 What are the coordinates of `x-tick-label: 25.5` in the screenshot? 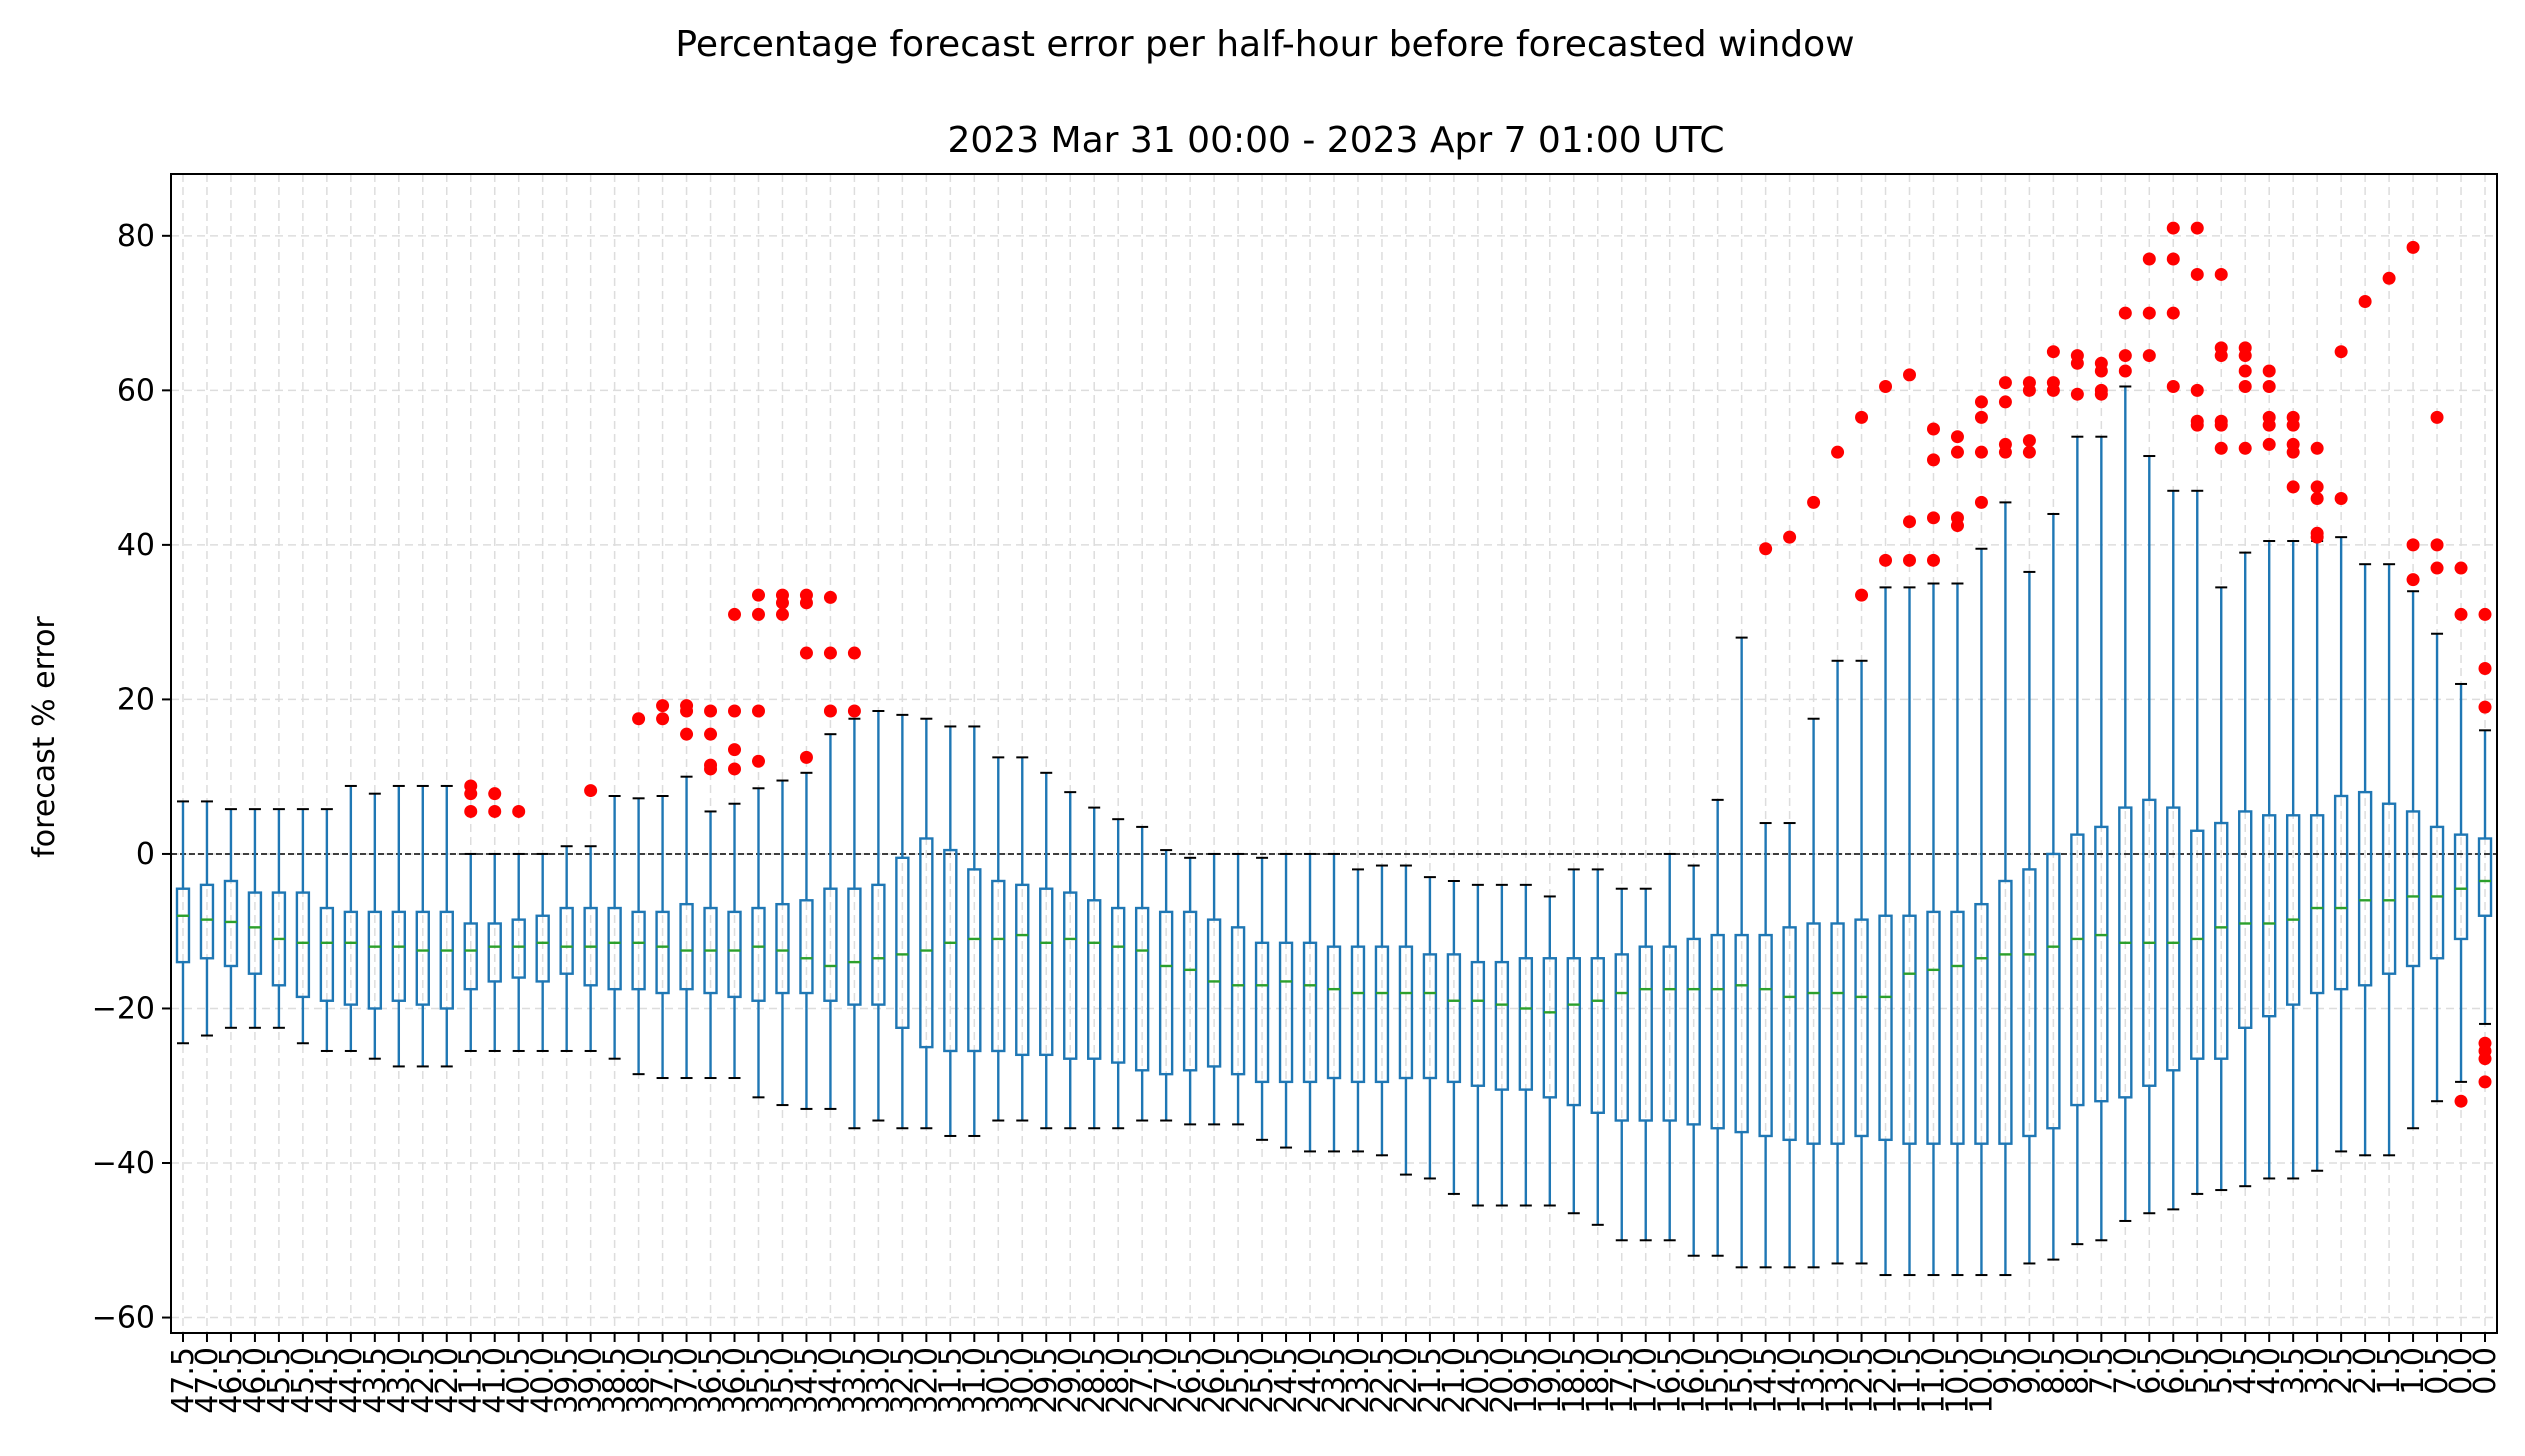 It's located at (1238, 1380).